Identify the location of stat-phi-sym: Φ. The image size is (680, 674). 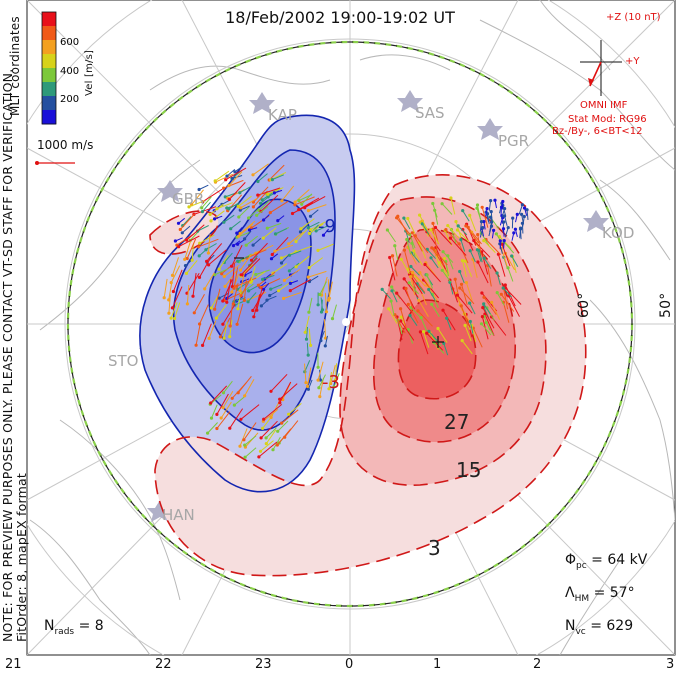
(571, 560).